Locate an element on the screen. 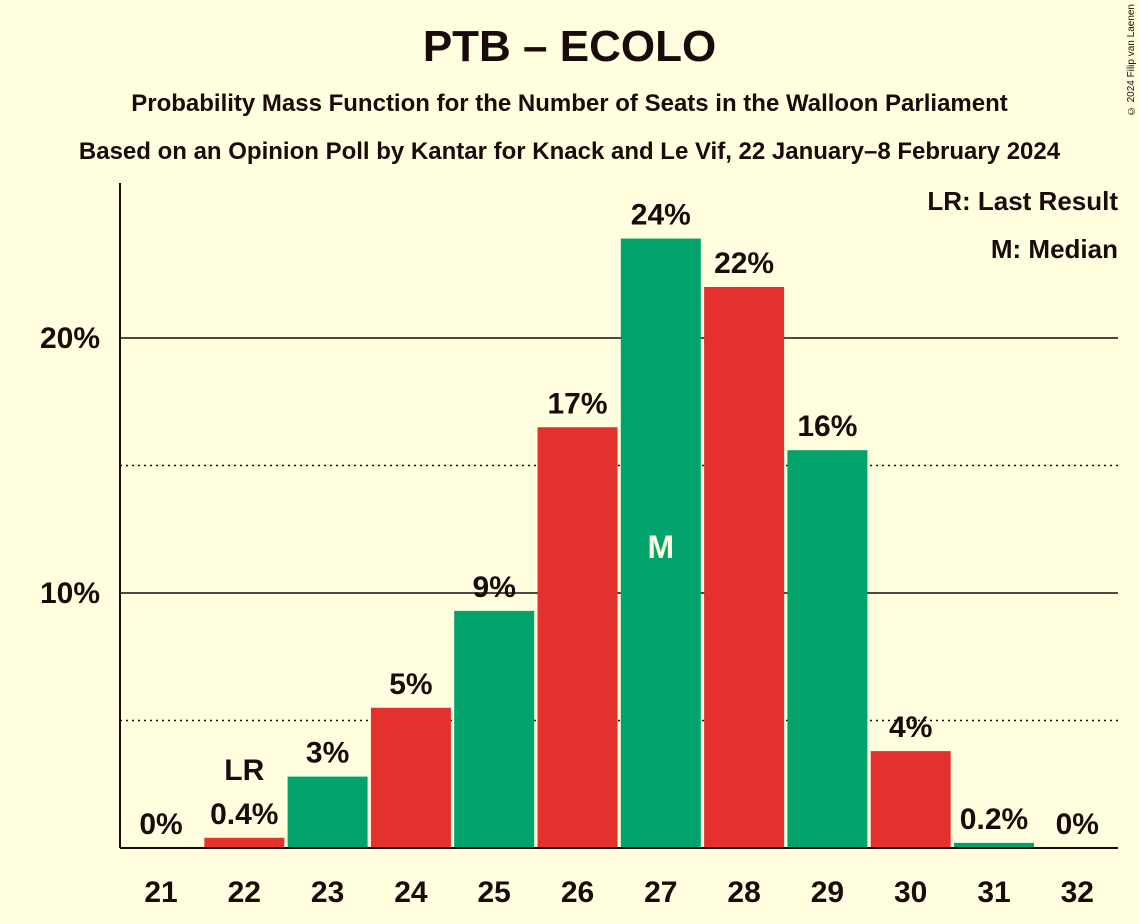 The image size is (1139, 924). chart-title: PTB – ECOLO is located at coordinates (569, 46).